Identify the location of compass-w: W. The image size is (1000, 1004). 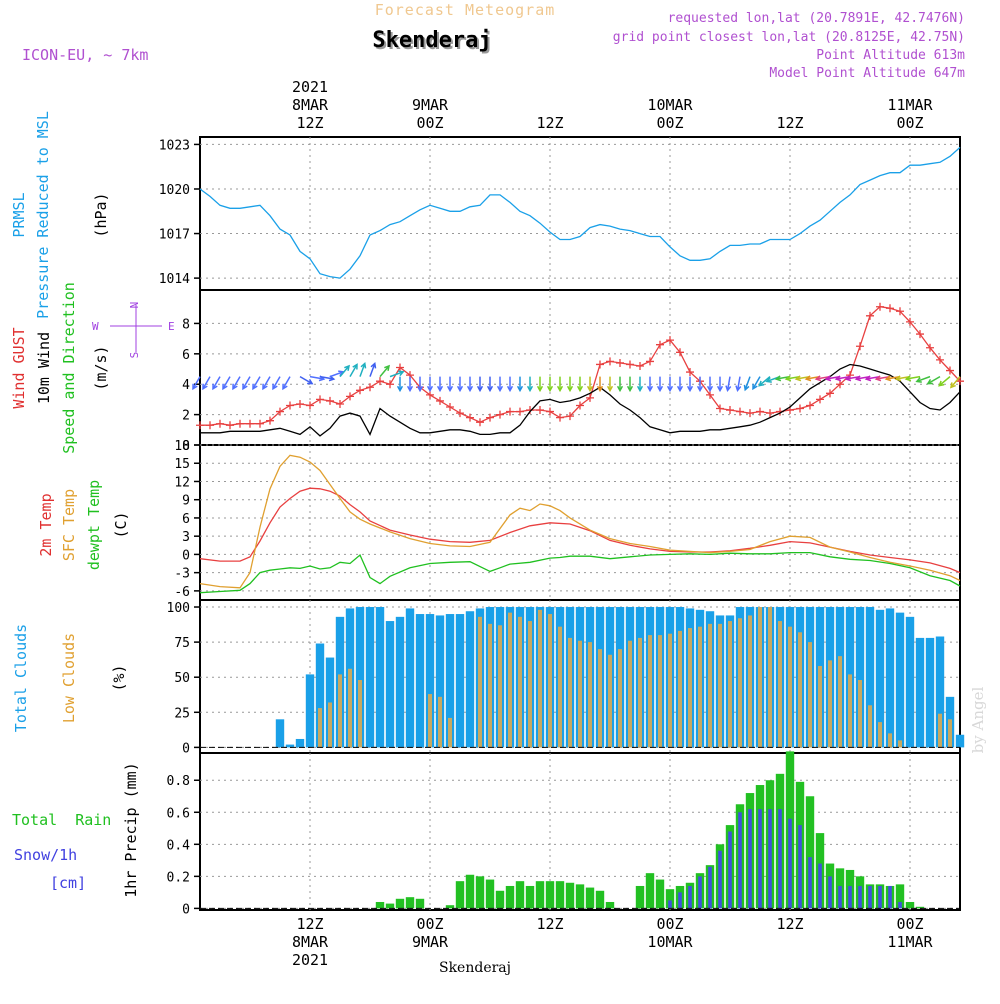
(95, 326).